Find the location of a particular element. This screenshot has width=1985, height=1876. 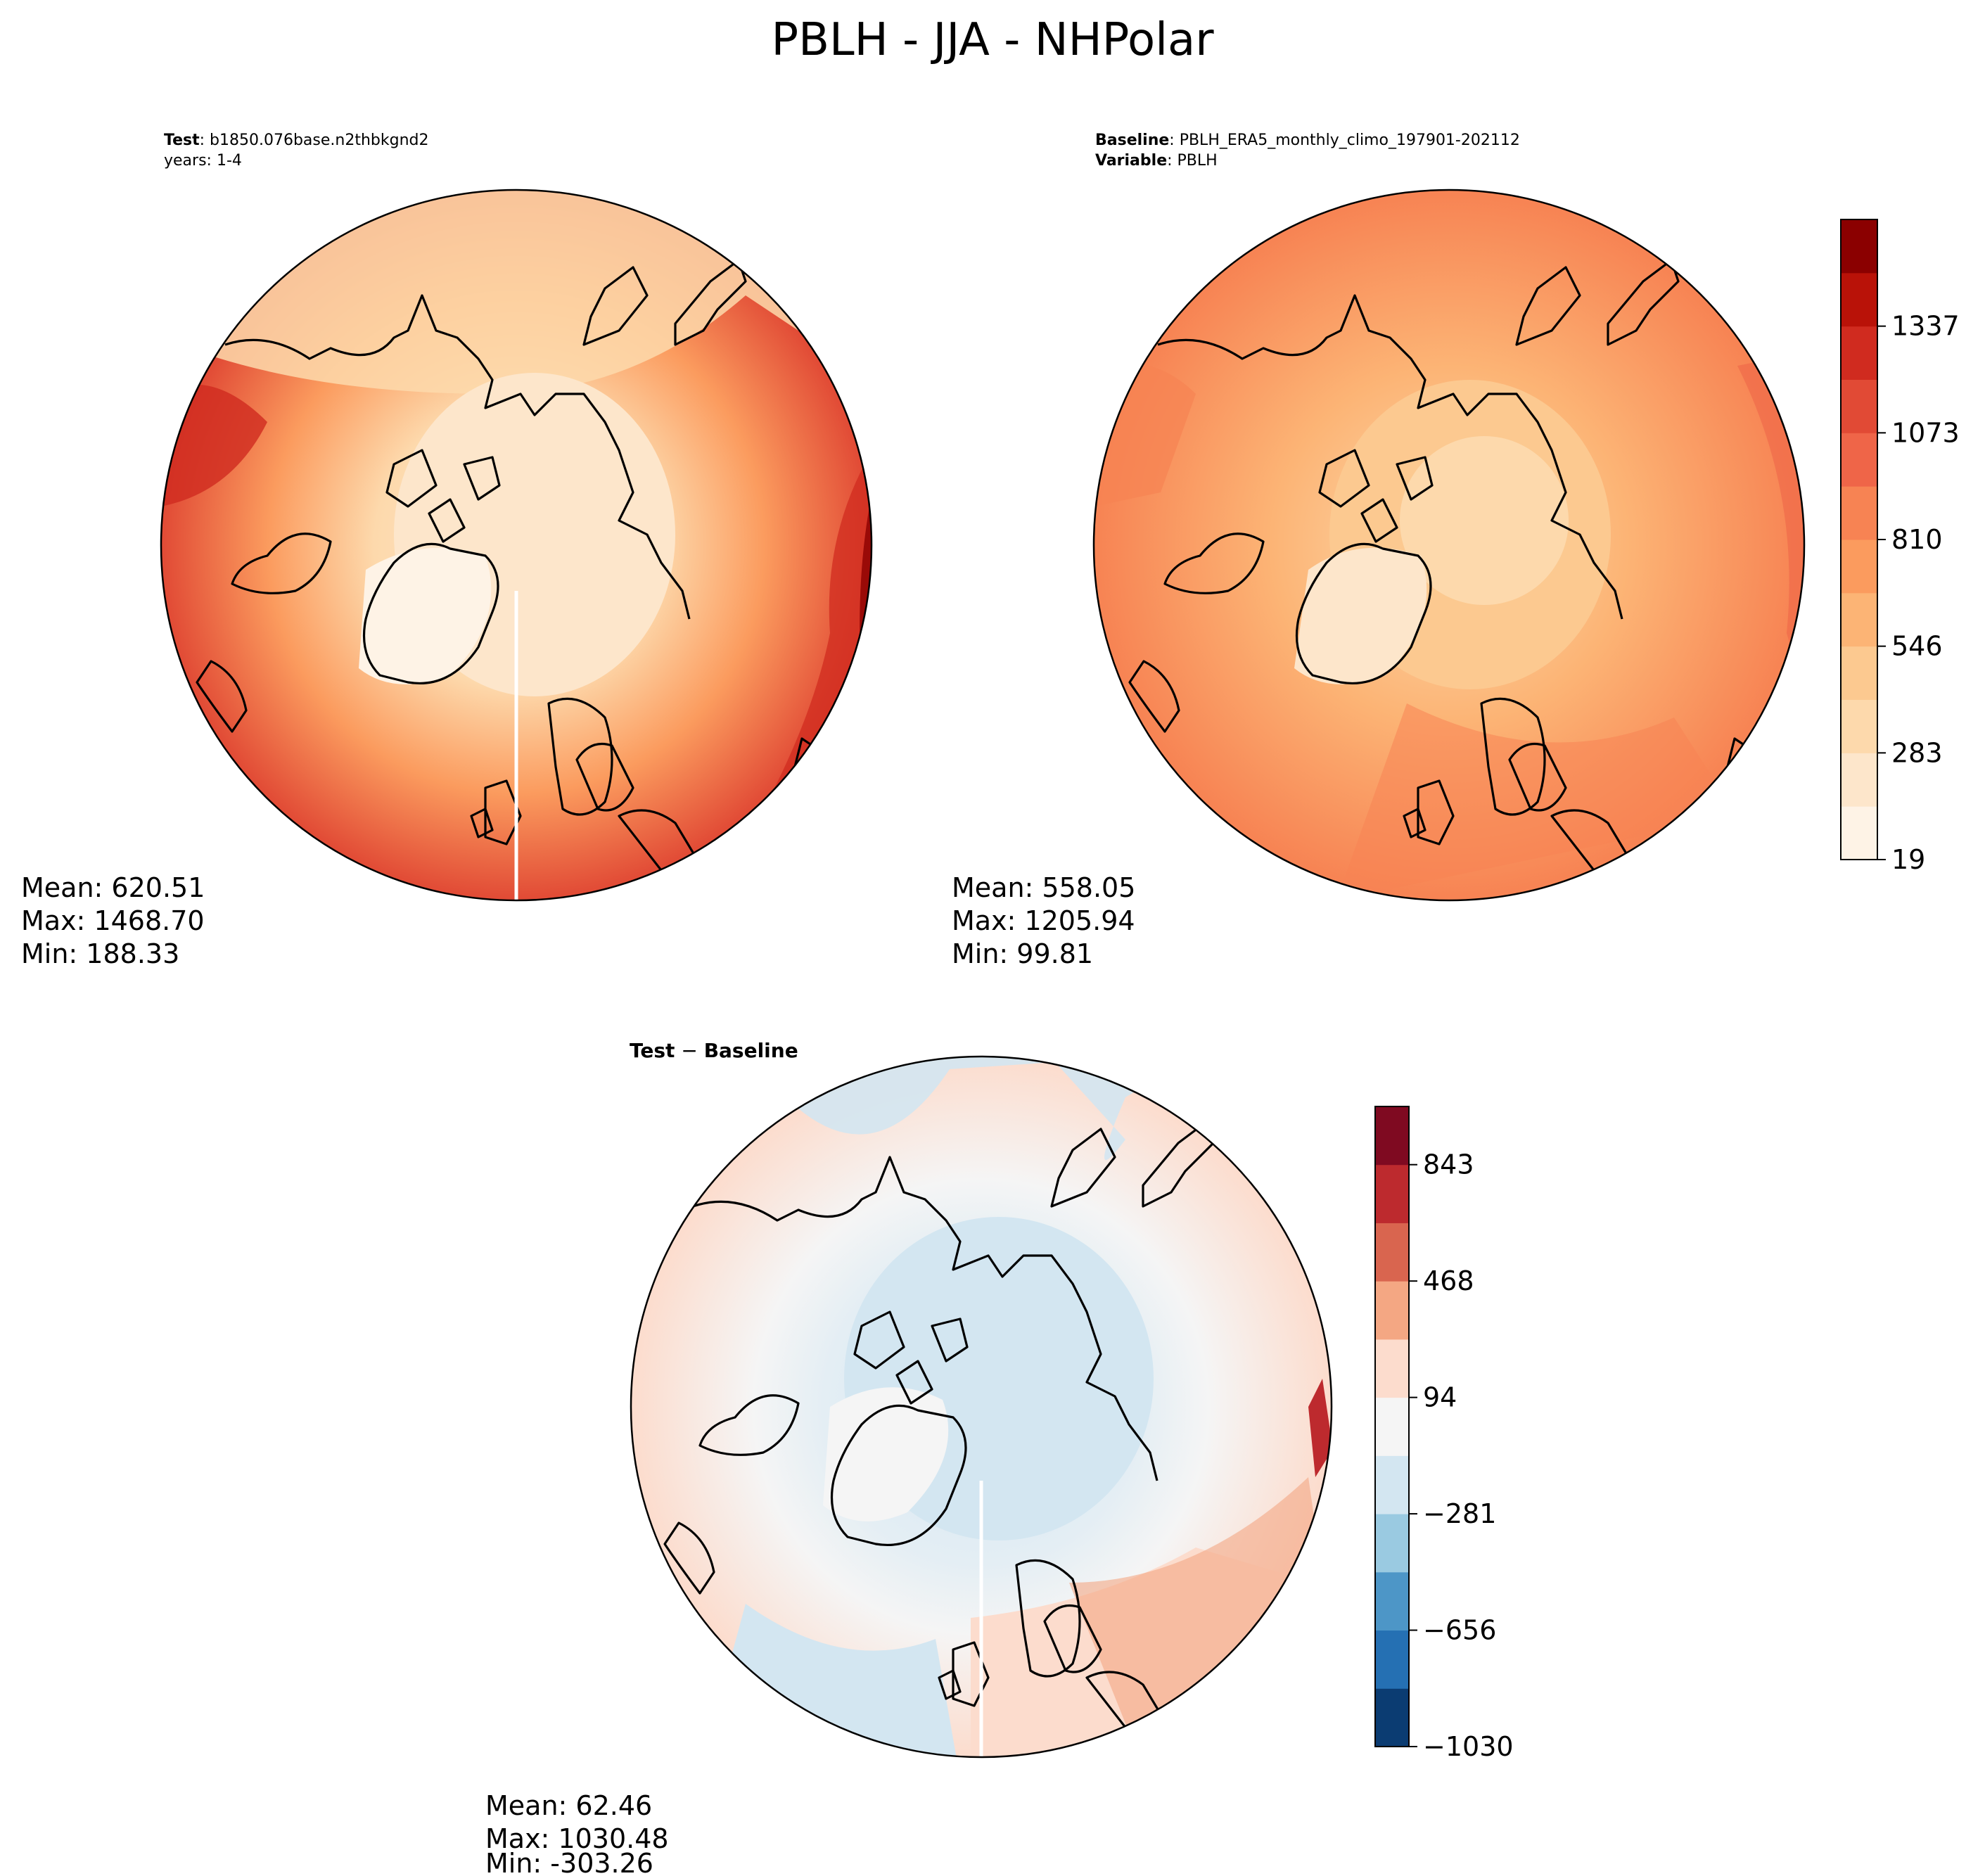

diff-colorbar-outline is located at coordinates (1392, 1426).